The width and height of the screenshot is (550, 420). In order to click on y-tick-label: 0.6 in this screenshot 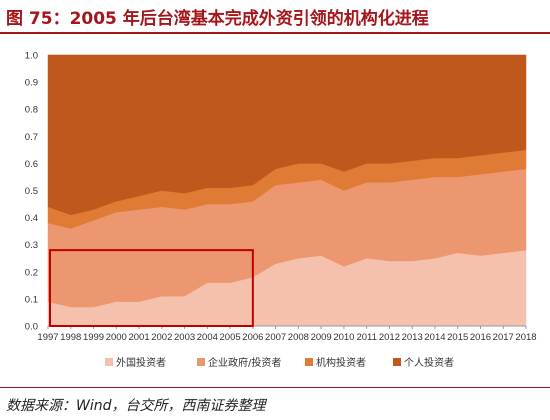, I will do `click(31, 164)`.